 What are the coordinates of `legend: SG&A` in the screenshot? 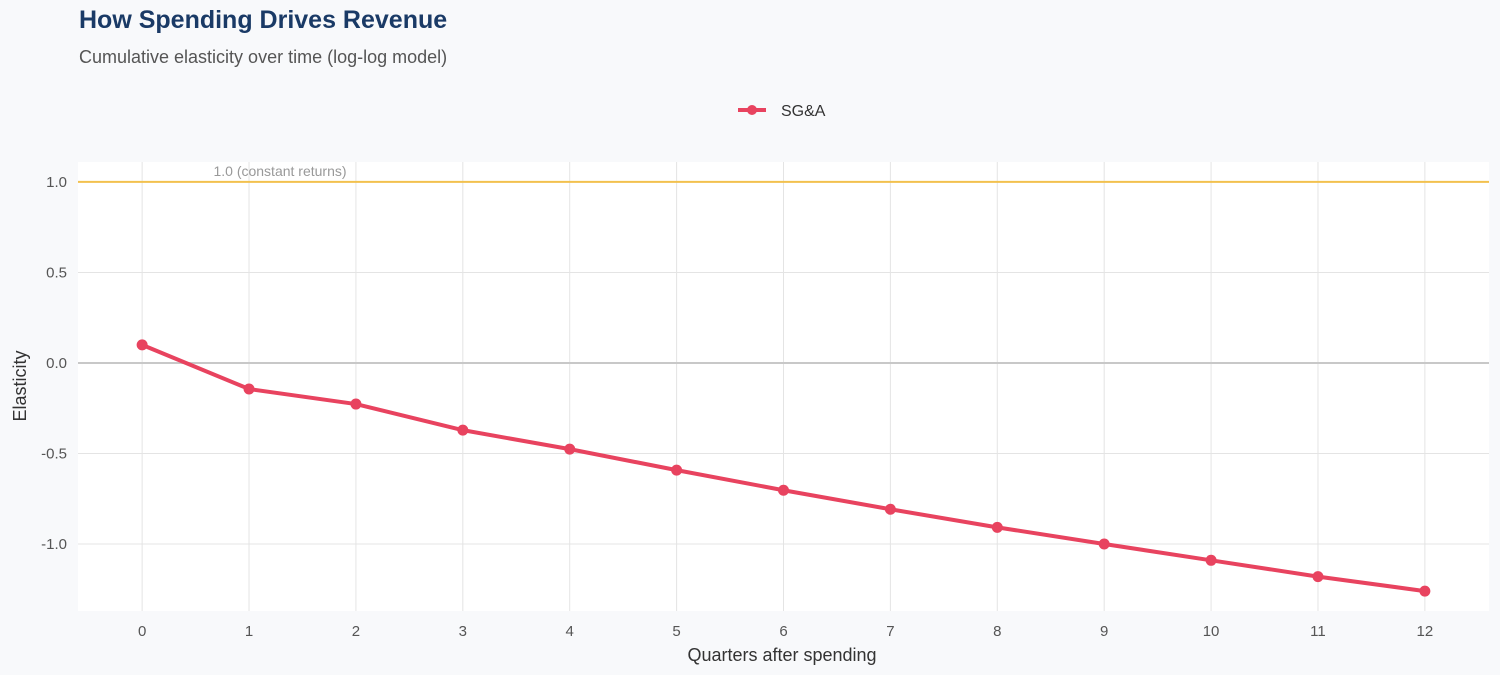 It's located at (782, 111).